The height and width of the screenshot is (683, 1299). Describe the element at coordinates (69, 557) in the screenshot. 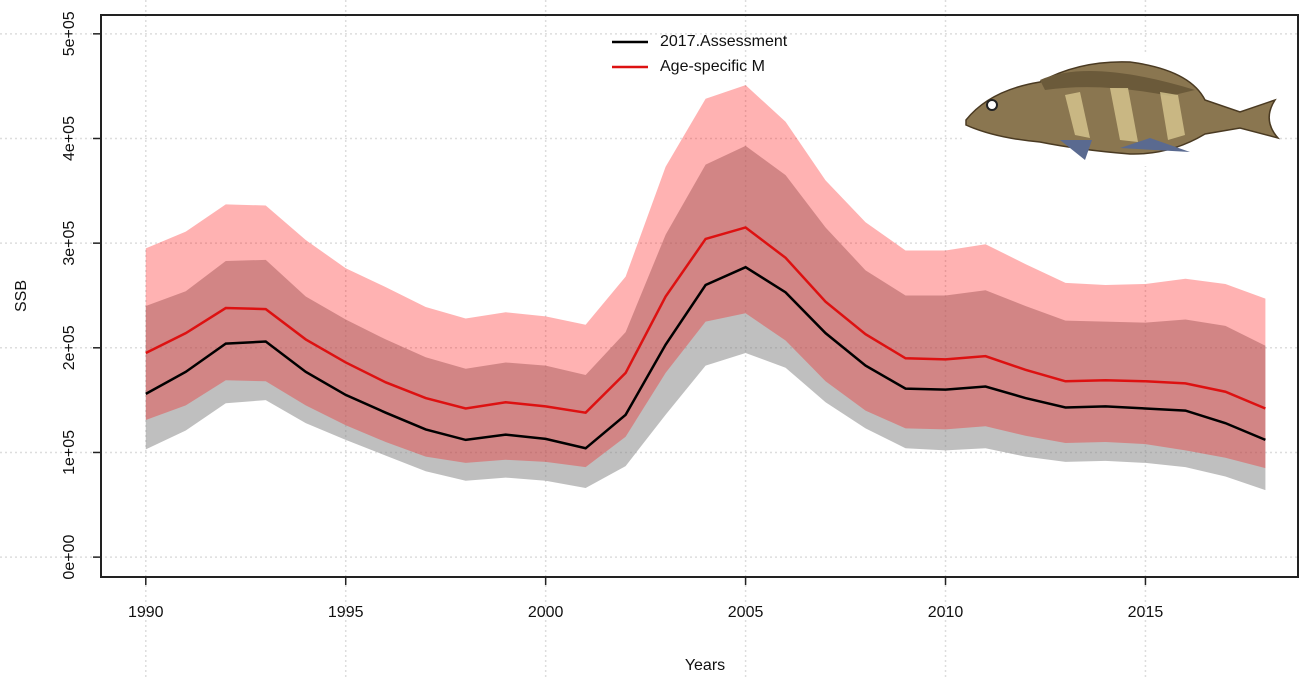

I see `y-tick-label: 0e+00` at that location.